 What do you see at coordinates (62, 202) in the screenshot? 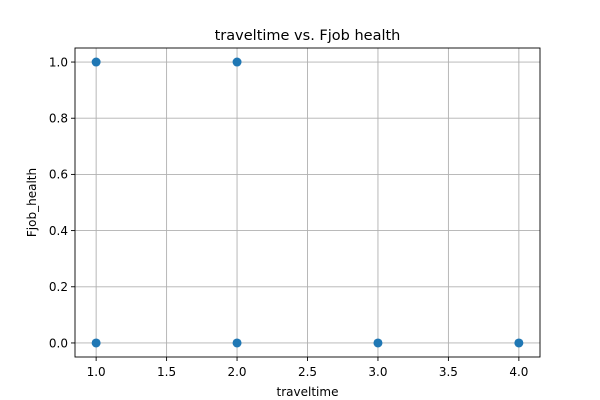
I see `y-axis-ticks: 0.0 0.2 0.4 0.6 0.8 1.0` at bounding box center [62, 202].